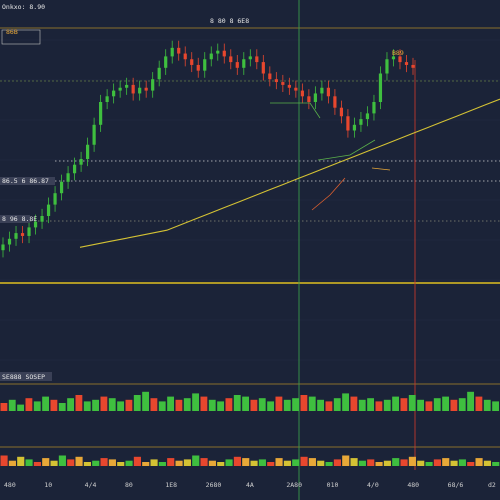  I want to click on x-axis-ticks: 480 10 4/4 80 1E8 2680 4A 2A80 010 4/0 480 68/6 d2, so click(250, 485).